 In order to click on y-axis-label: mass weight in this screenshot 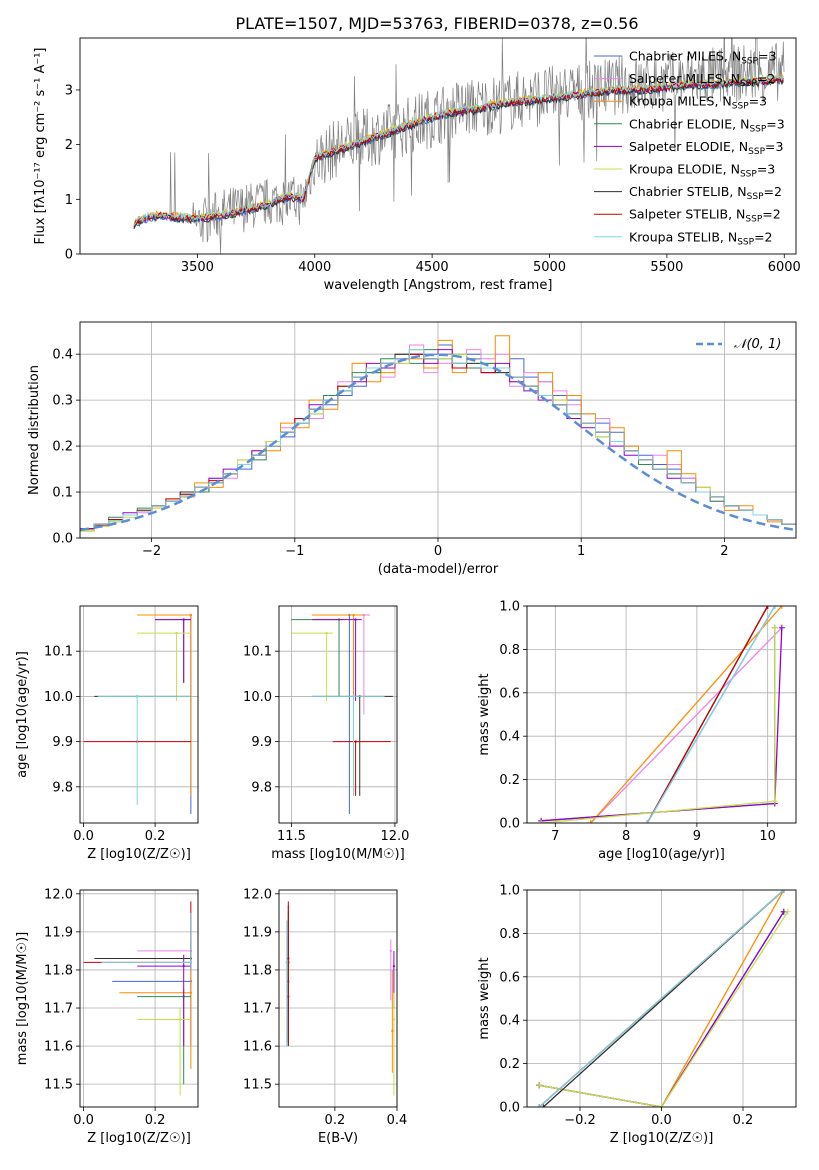, I will do `click(484, 998)`.